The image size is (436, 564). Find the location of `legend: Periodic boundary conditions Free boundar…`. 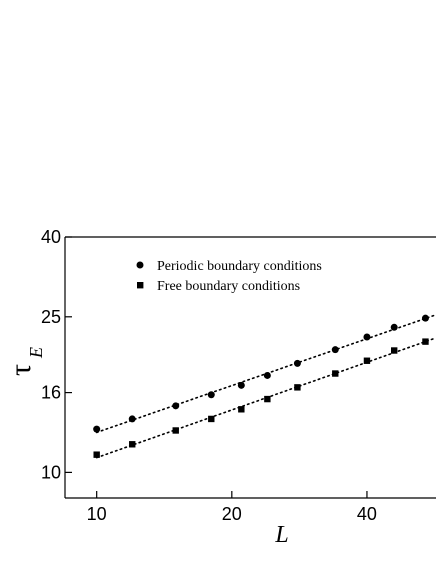

legend: Periodic boundary conditions Free boundar… is located at coordinates (229, 276).